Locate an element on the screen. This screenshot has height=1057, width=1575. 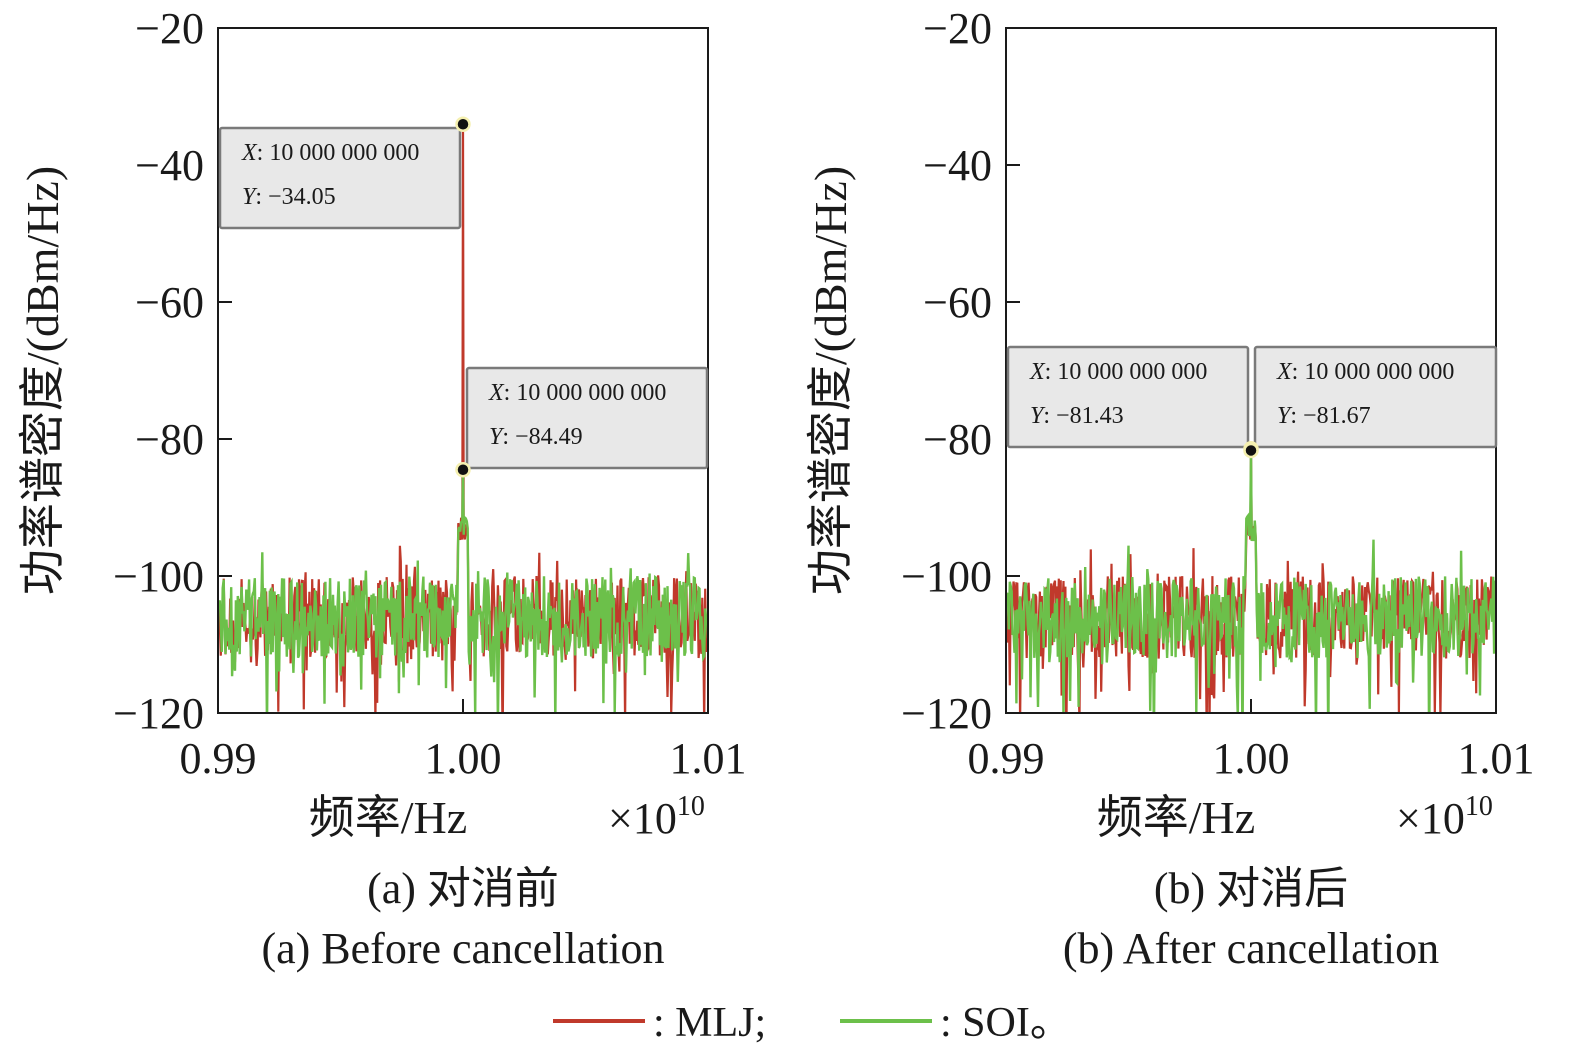
datatip-y-value: : −81.43 is located at coordinates (1083, 416).